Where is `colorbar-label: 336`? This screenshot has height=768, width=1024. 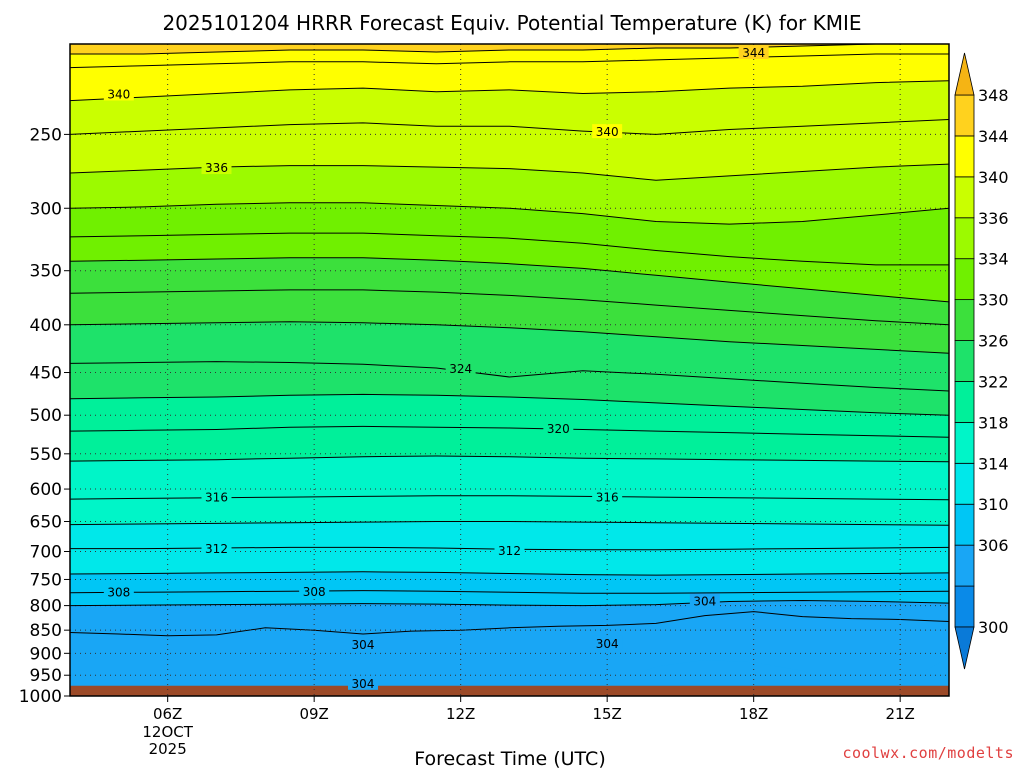
colorbar-label: 336 is located at coordinates (993, 218).